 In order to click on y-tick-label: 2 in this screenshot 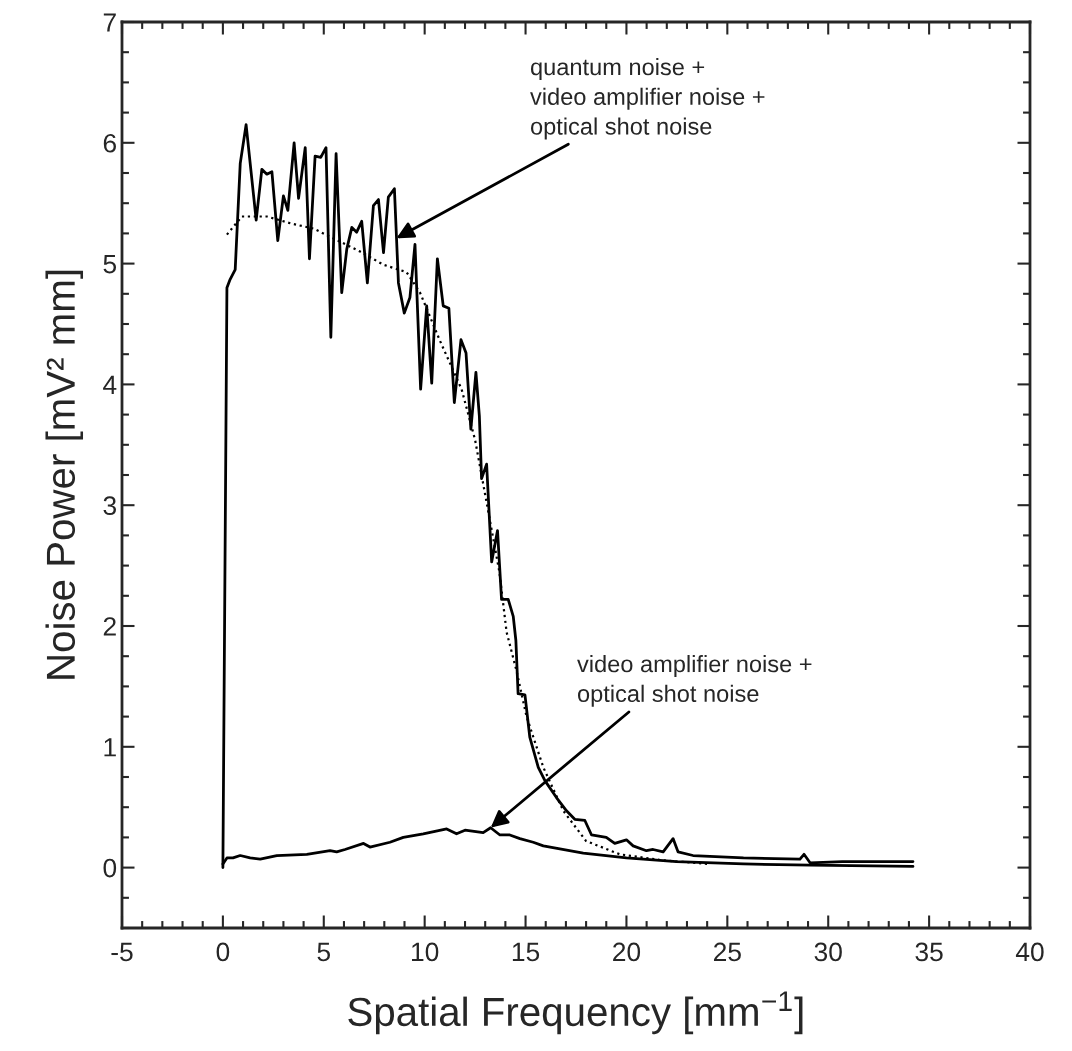, I will do `click(109, 626)`.